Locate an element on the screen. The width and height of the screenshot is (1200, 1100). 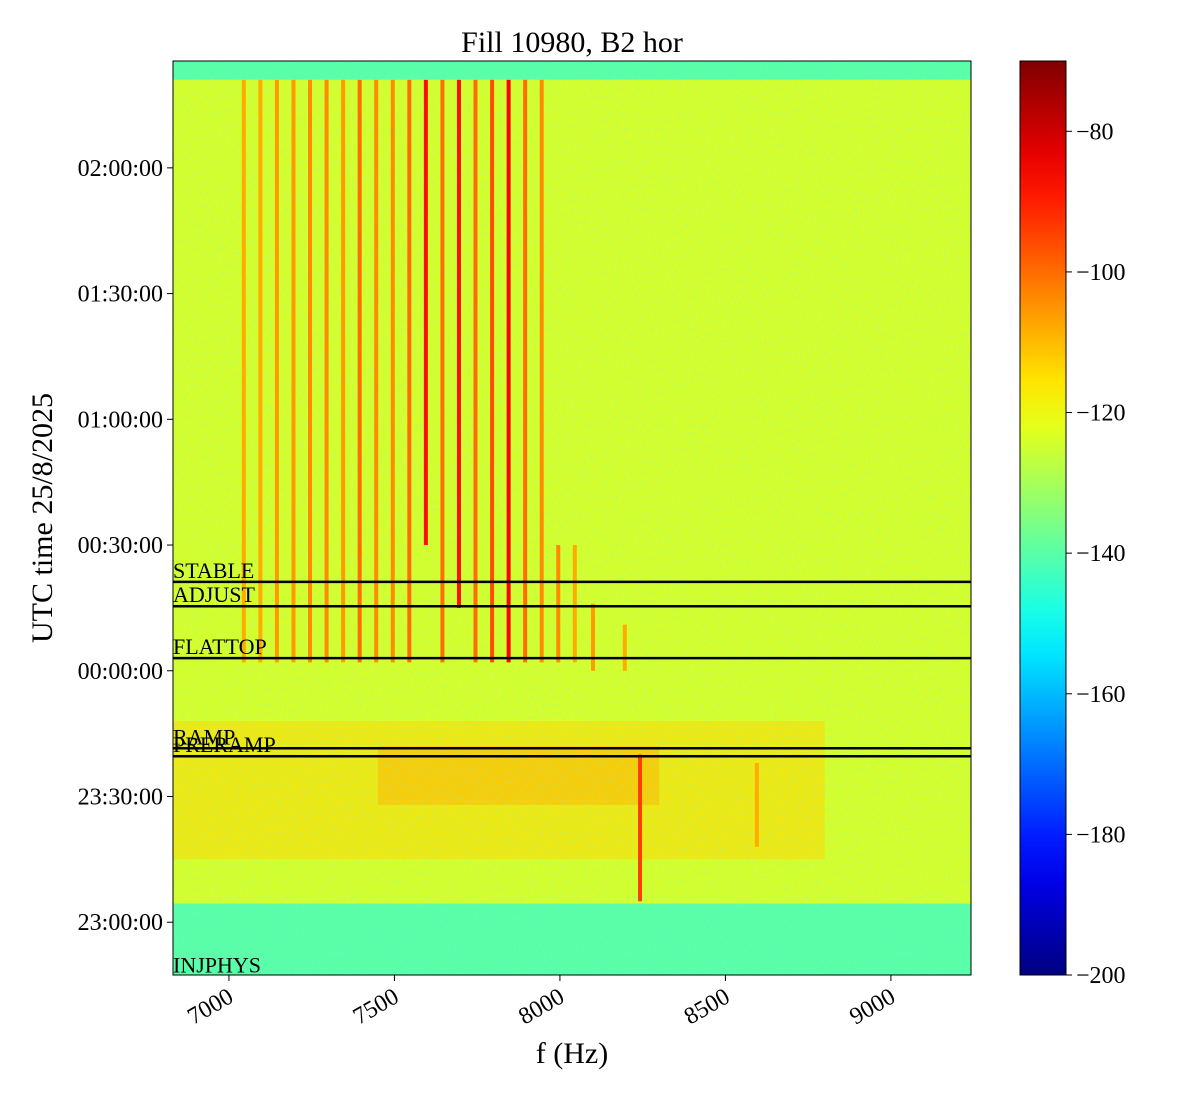
event-label: FLATTOP is located at coordinates (220, 646).